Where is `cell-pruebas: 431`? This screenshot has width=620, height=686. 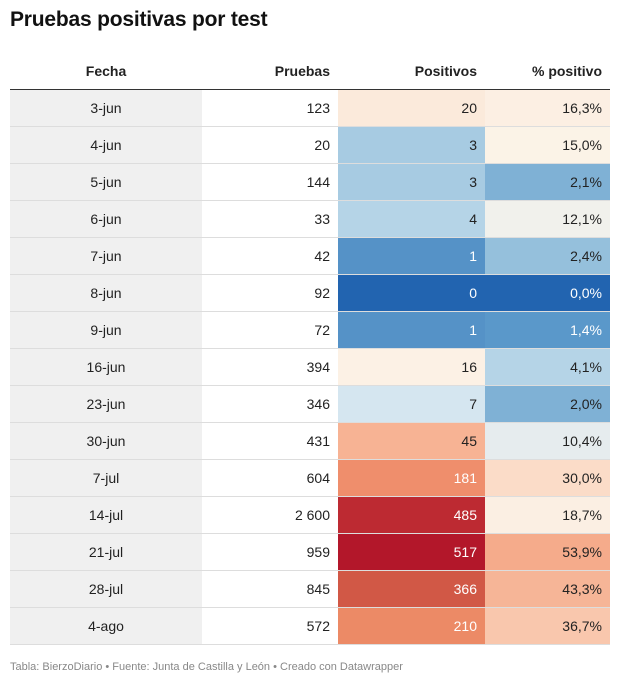 cell-pruebas: 431 is located at coordinates (270, 441).